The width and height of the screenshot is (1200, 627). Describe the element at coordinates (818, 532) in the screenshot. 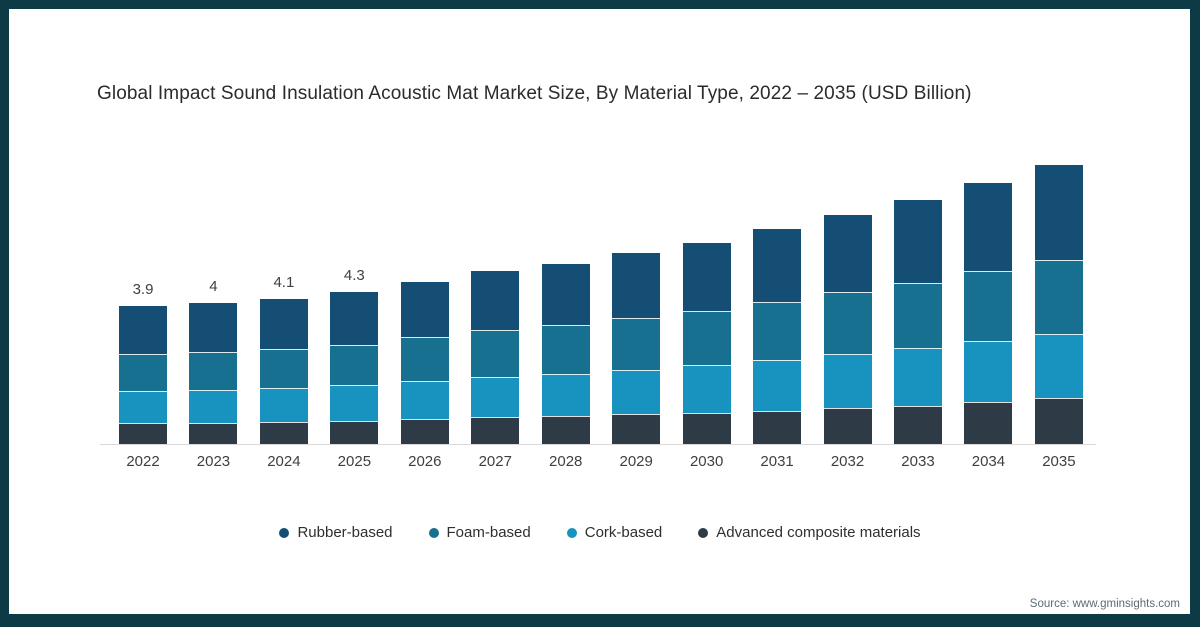

I see `legend-label: Advanced composite materials` at that location.